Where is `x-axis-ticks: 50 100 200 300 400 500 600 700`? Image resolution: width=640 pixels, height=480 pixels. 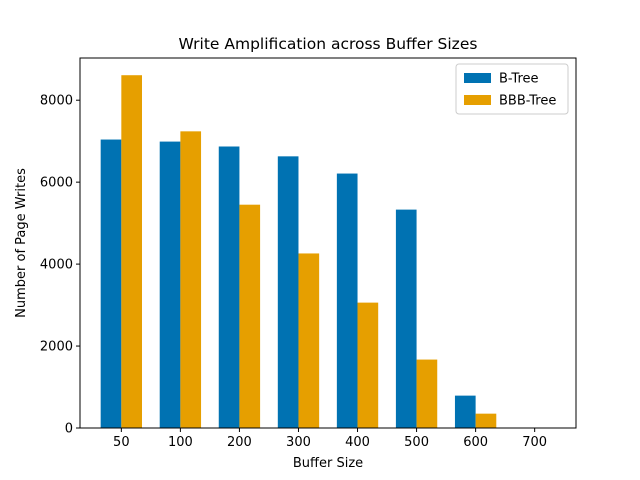
x-axis-ticks: 50 100 200 300 400 500 600 700 is located at coordinates (330, 439).